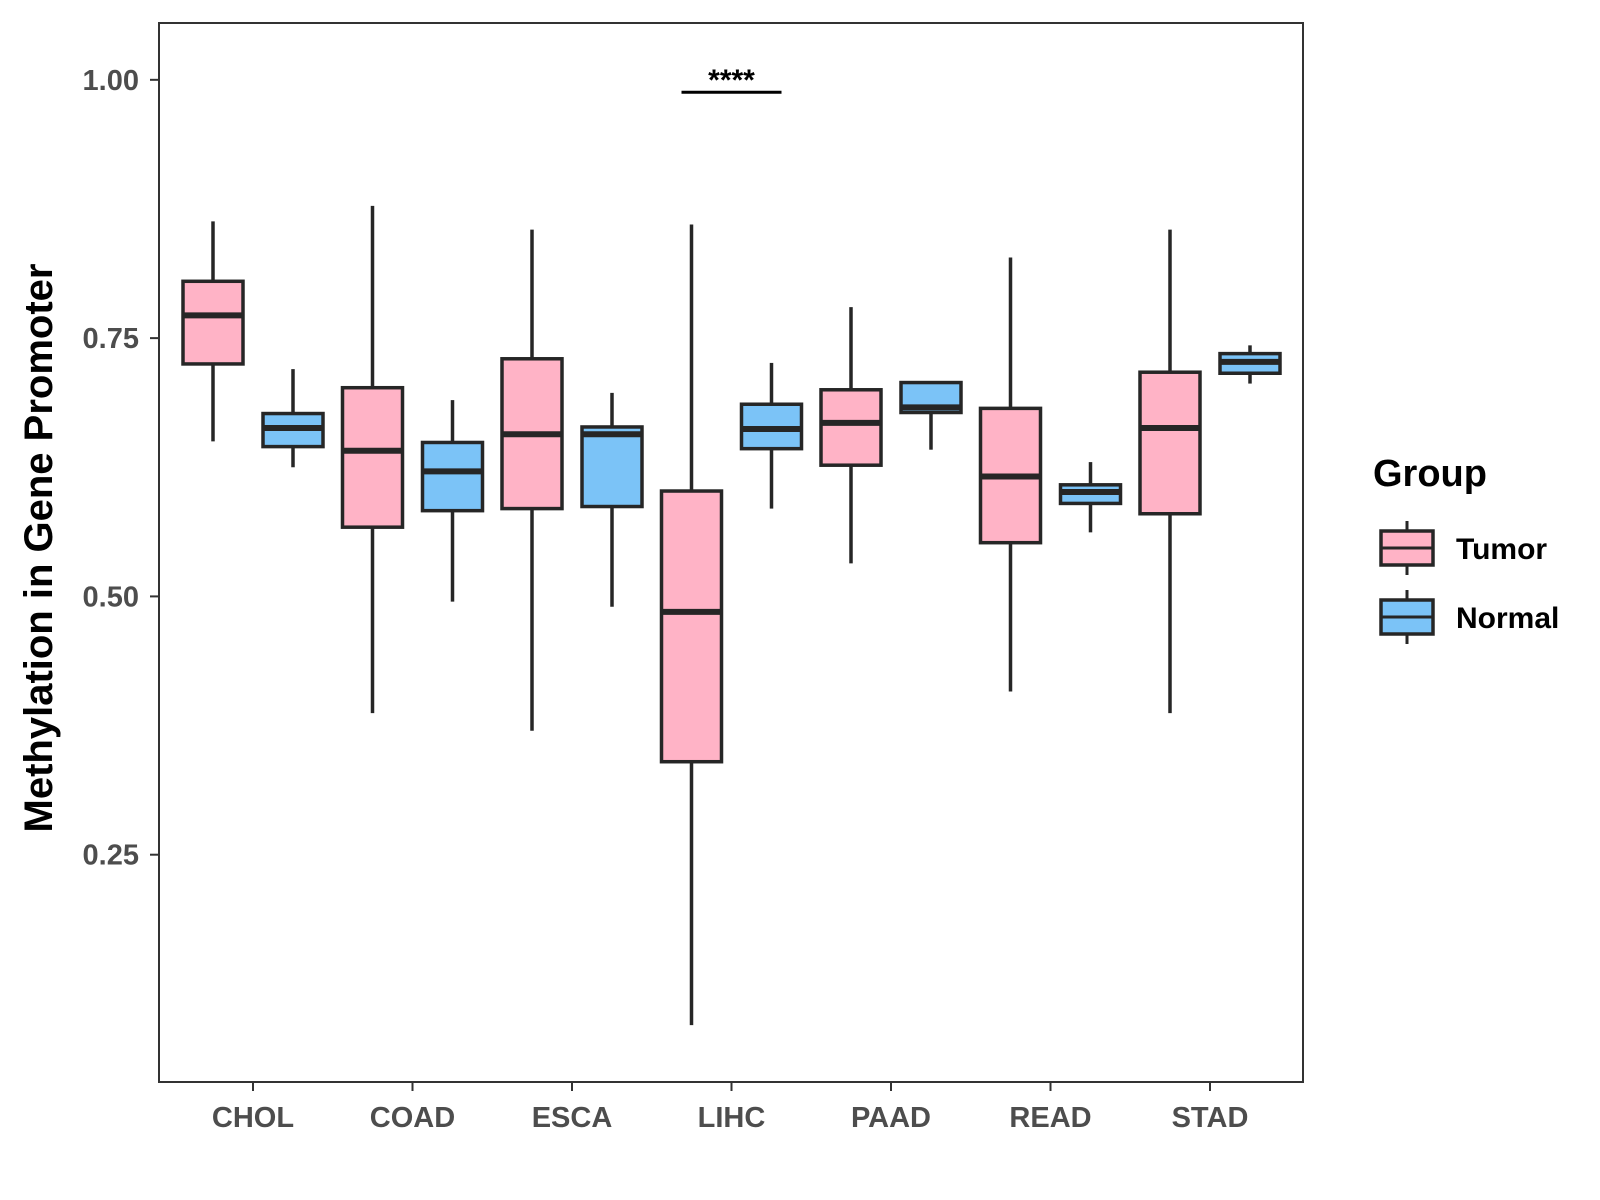 The image size is (1600, 1200). Describe the element at coordinates (1430, 474) in the screenshot. I see `legend-title: Group` at that location.